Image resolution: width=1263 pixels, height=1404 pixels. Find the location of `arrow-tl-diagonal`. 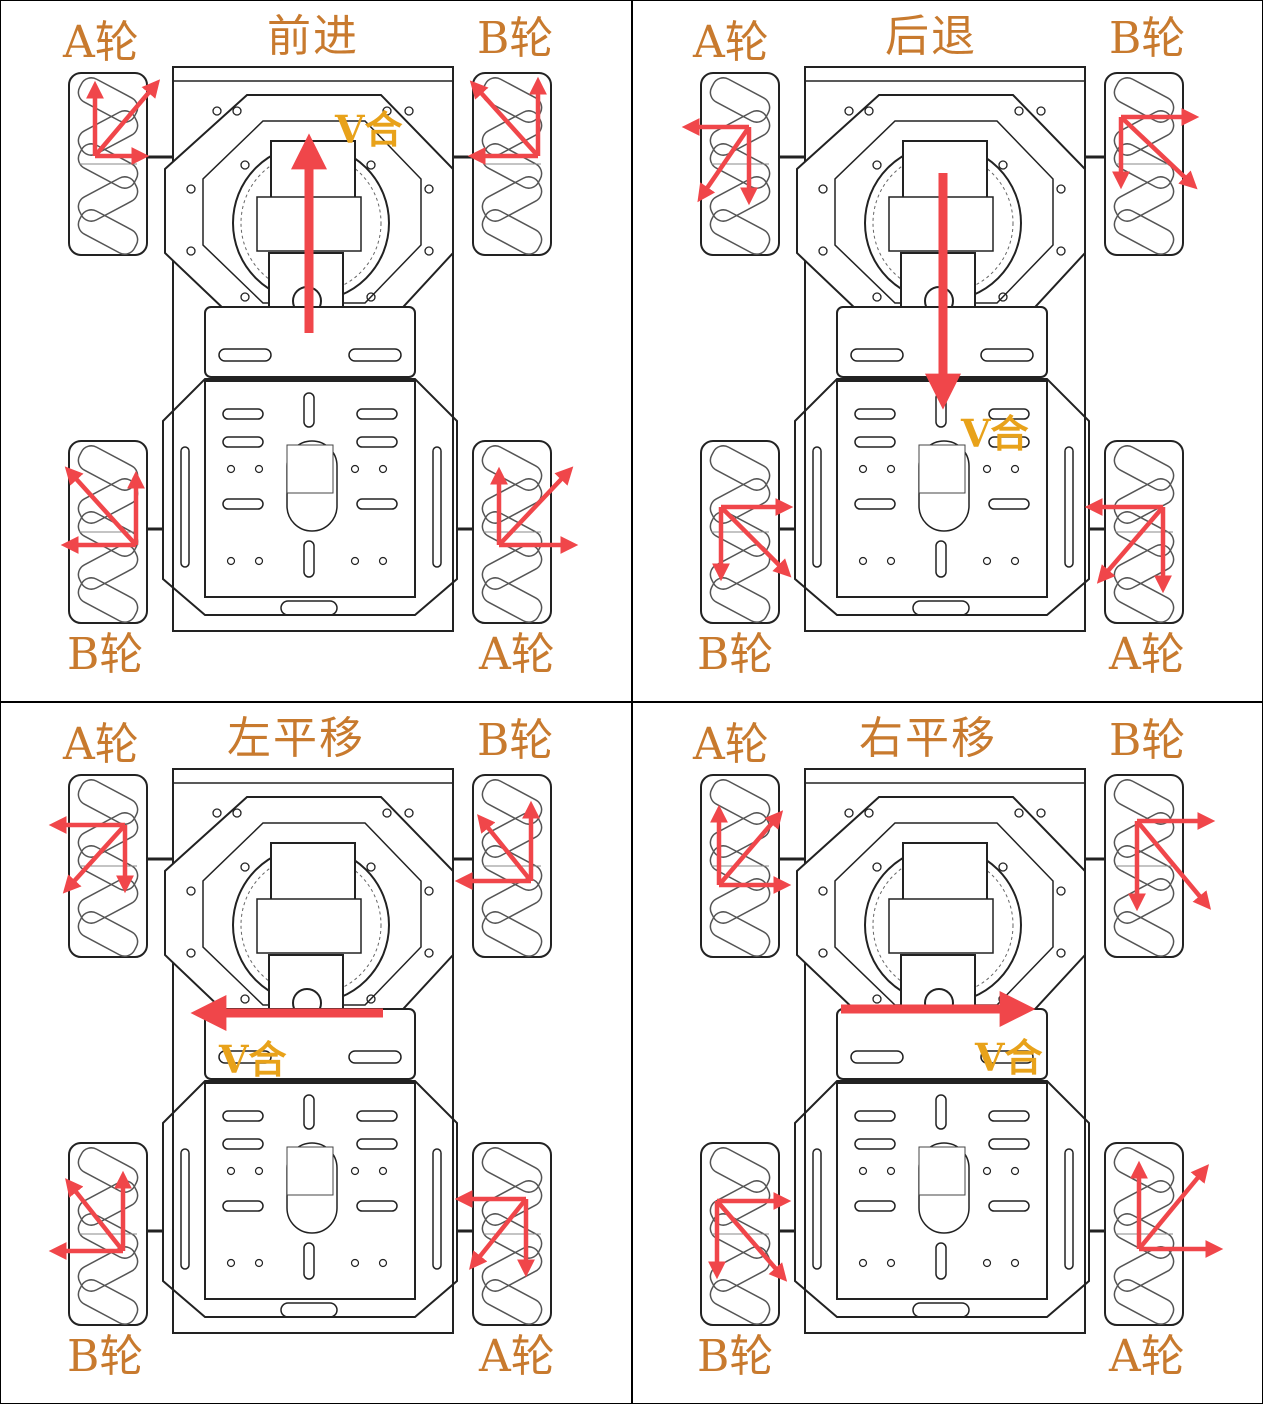

arrow-tl-diagonal is located at coordinates (127, 118).